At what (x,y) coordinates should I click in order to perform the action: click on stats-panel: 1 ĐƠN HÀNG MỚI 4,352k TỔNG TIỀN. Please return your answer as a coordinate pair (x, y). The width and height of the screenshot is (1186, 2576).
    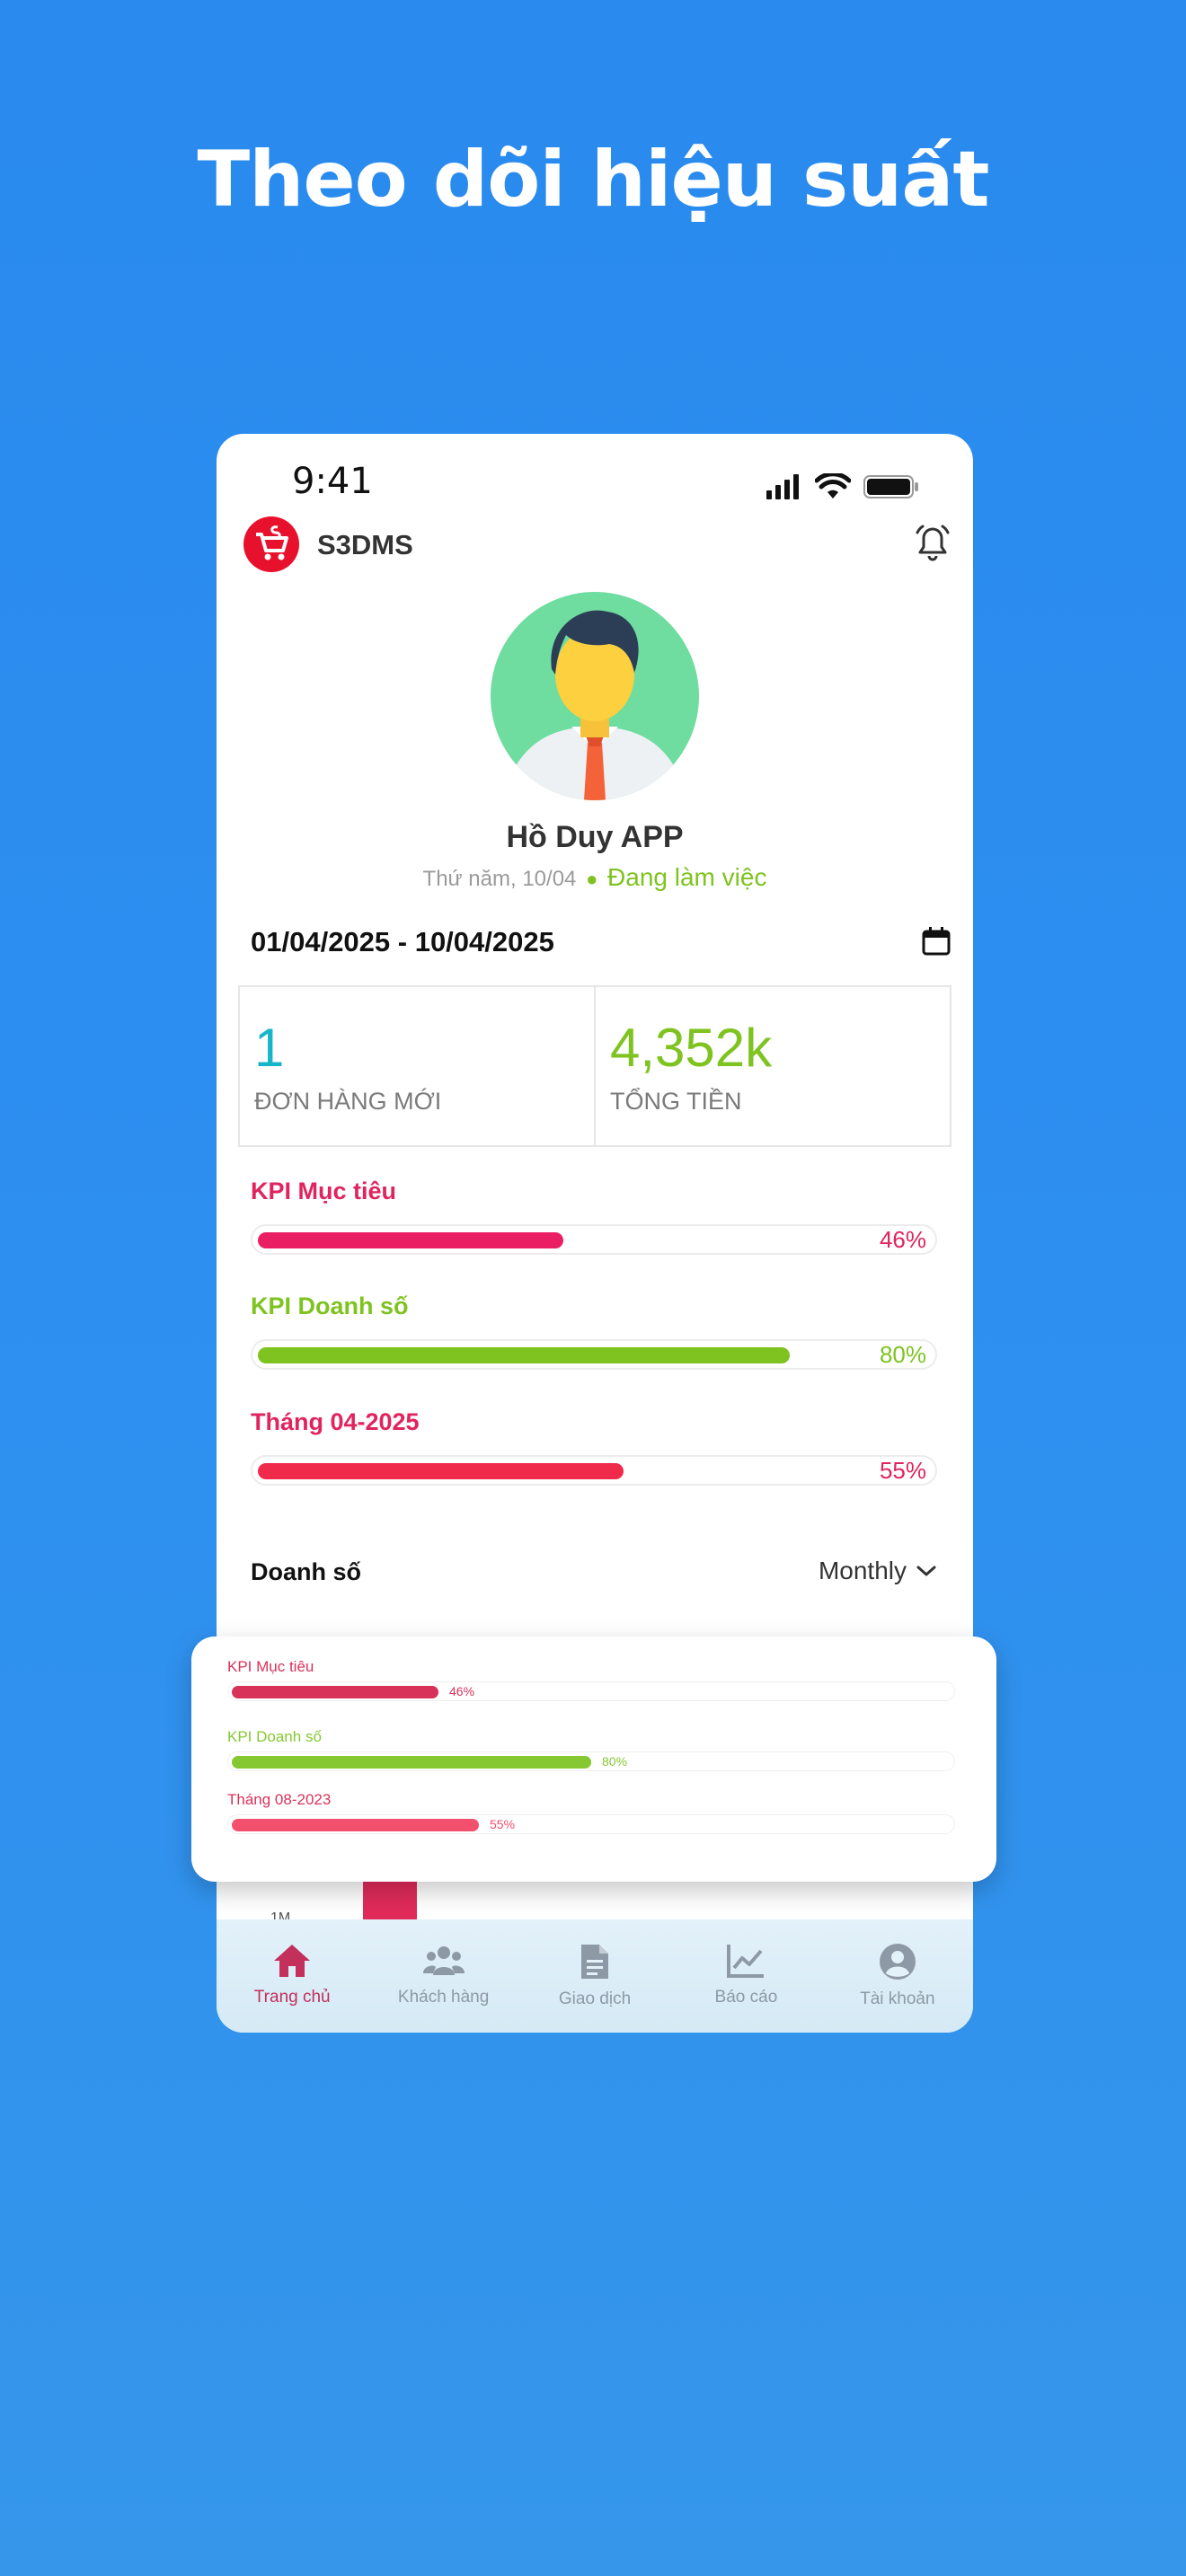
    Looking at the image, I should click on (594, 1066).